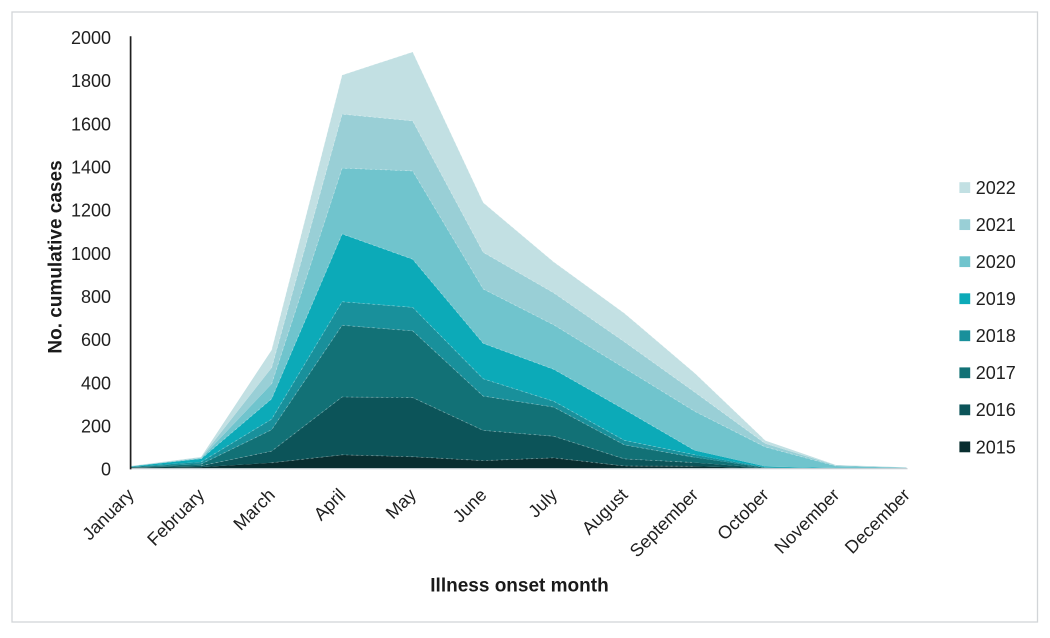 The image size is (1050, 638). Describe the element at coordinates (96, 297) in the screenshot. I see `svg-text: 800` at that location.